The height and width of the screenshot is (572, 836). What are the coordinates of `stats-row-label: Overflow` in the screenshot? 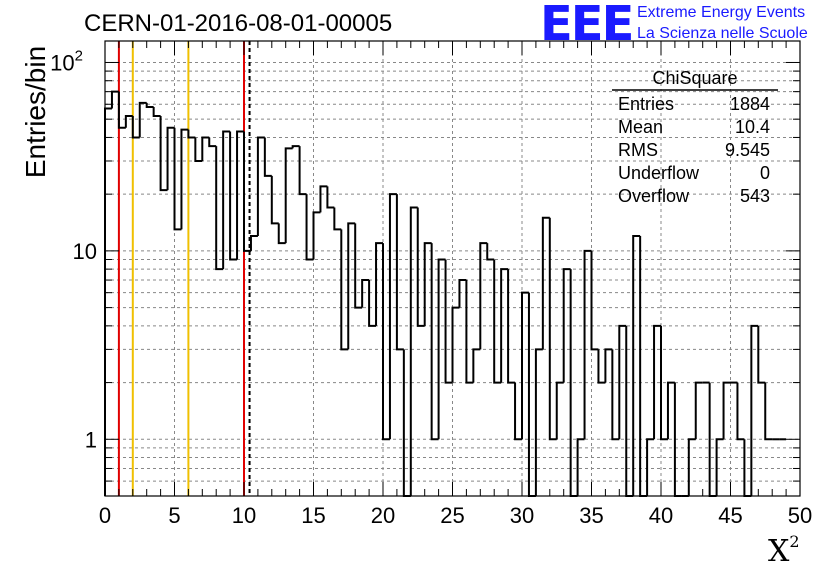 It's located at (654, 196).